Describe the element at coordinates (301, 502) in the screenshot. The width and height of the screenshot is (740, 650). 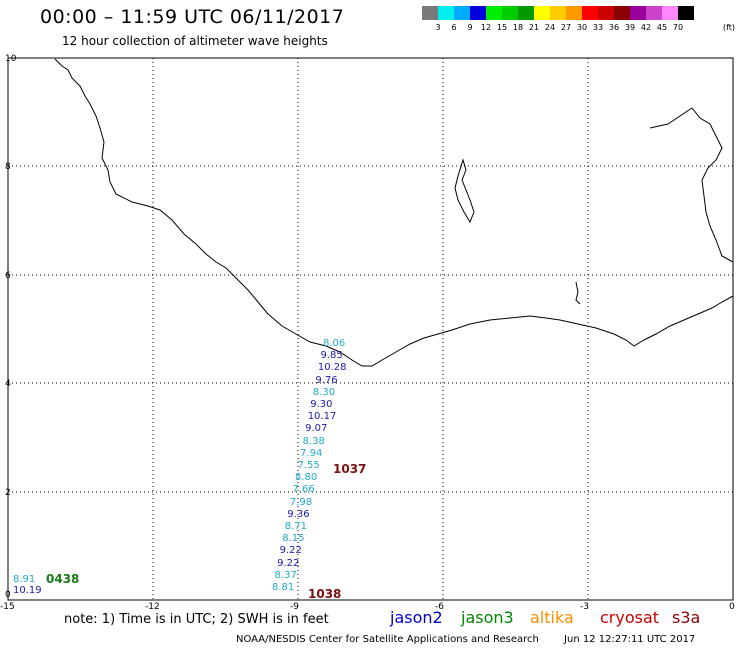
I see `wave-height-value: 7.98` at that location.